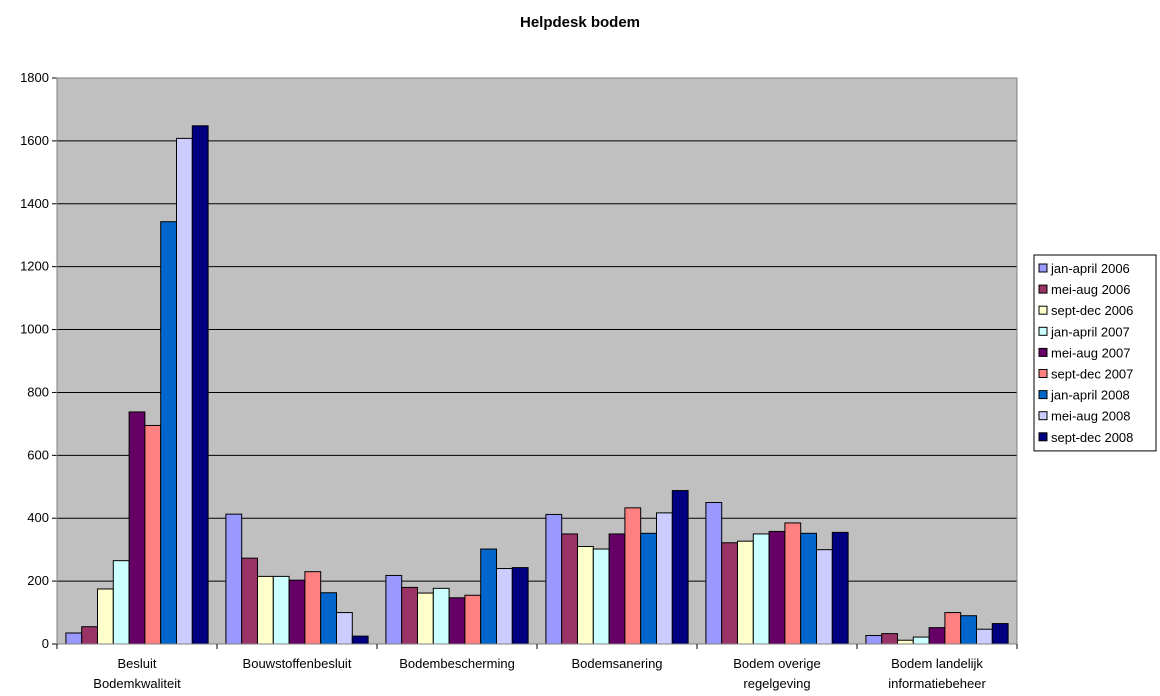 This screenshot has width=1160, height=696. What do you see at coordinates (1092, 310) in the screenshot?
I see `legend-label: sept-dec 2006` at bounding box center [1092, 310].